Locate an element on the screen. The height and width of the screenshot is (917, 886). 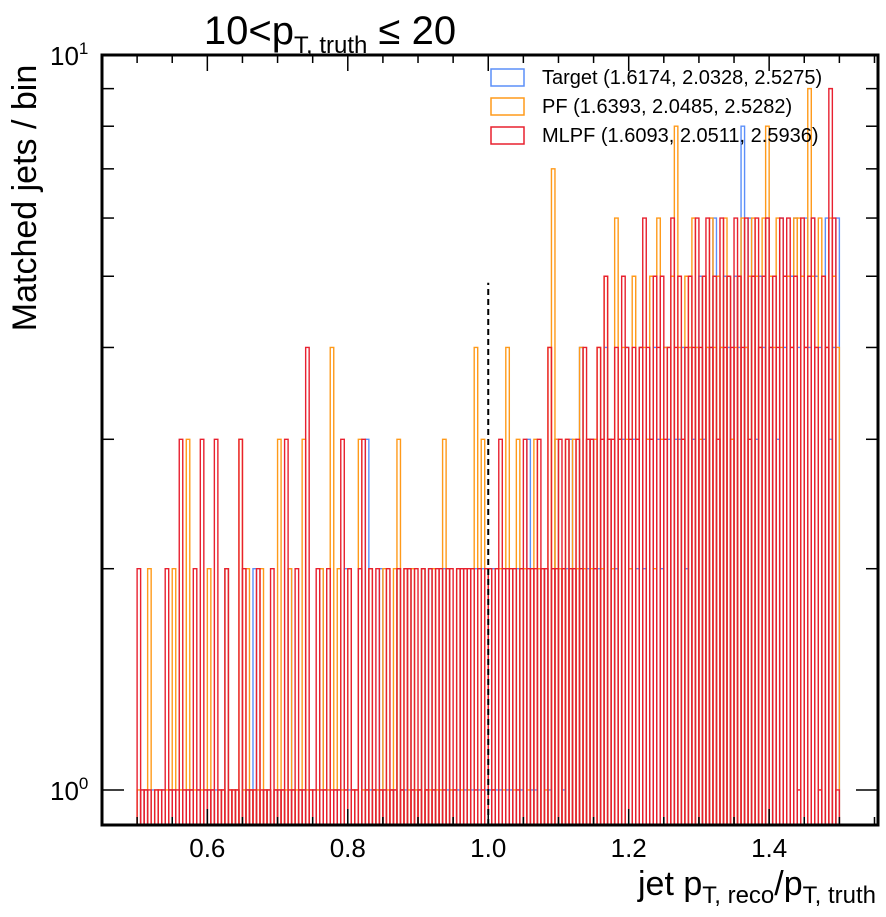
x-tick-label: 1.4 is located at coordinates (769, 848).